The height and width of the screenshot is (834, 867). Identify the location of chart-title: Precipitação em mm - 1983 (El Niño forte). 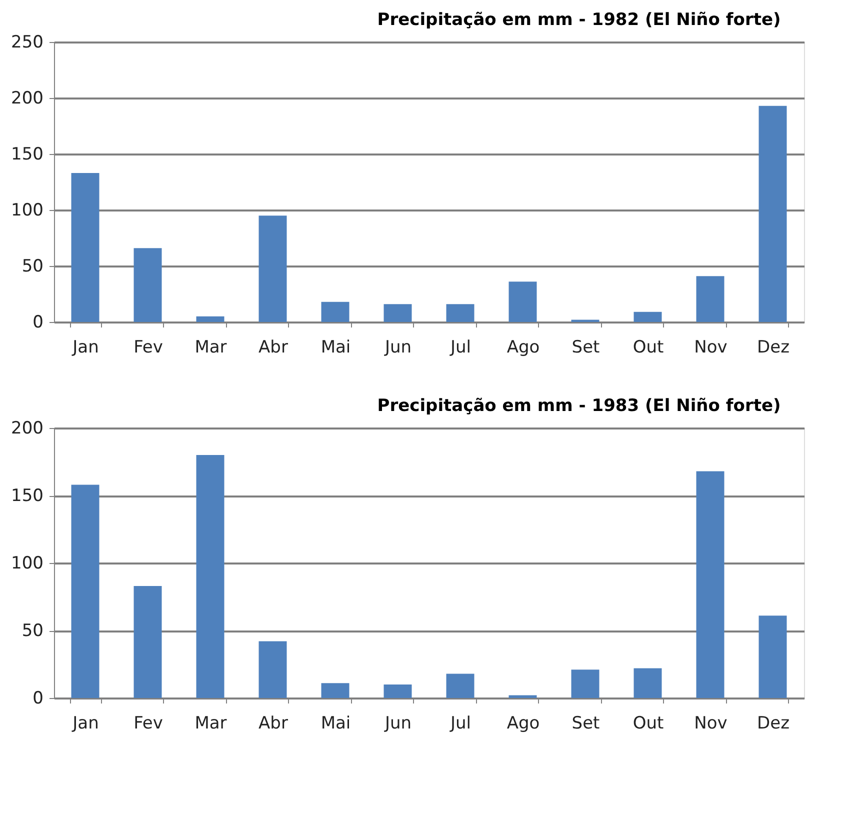
(579, 406).